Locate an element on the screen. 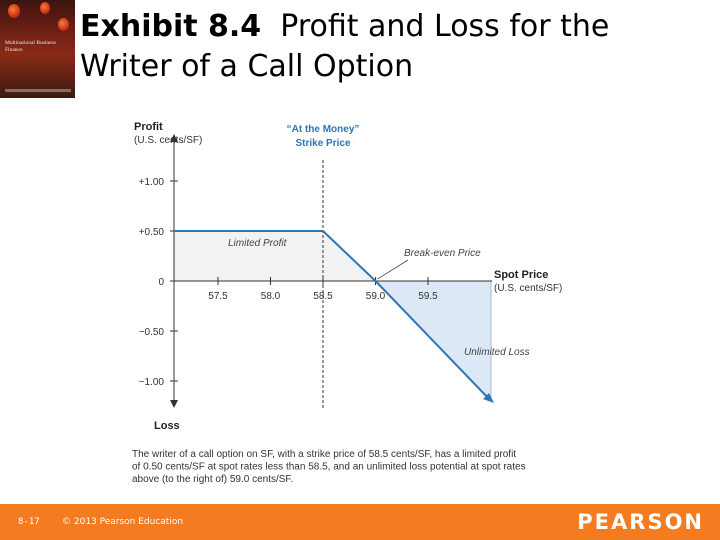 This screenshot has height=540, width=720. x-tick-label: 58.5 is located at coordinates (323, 296).